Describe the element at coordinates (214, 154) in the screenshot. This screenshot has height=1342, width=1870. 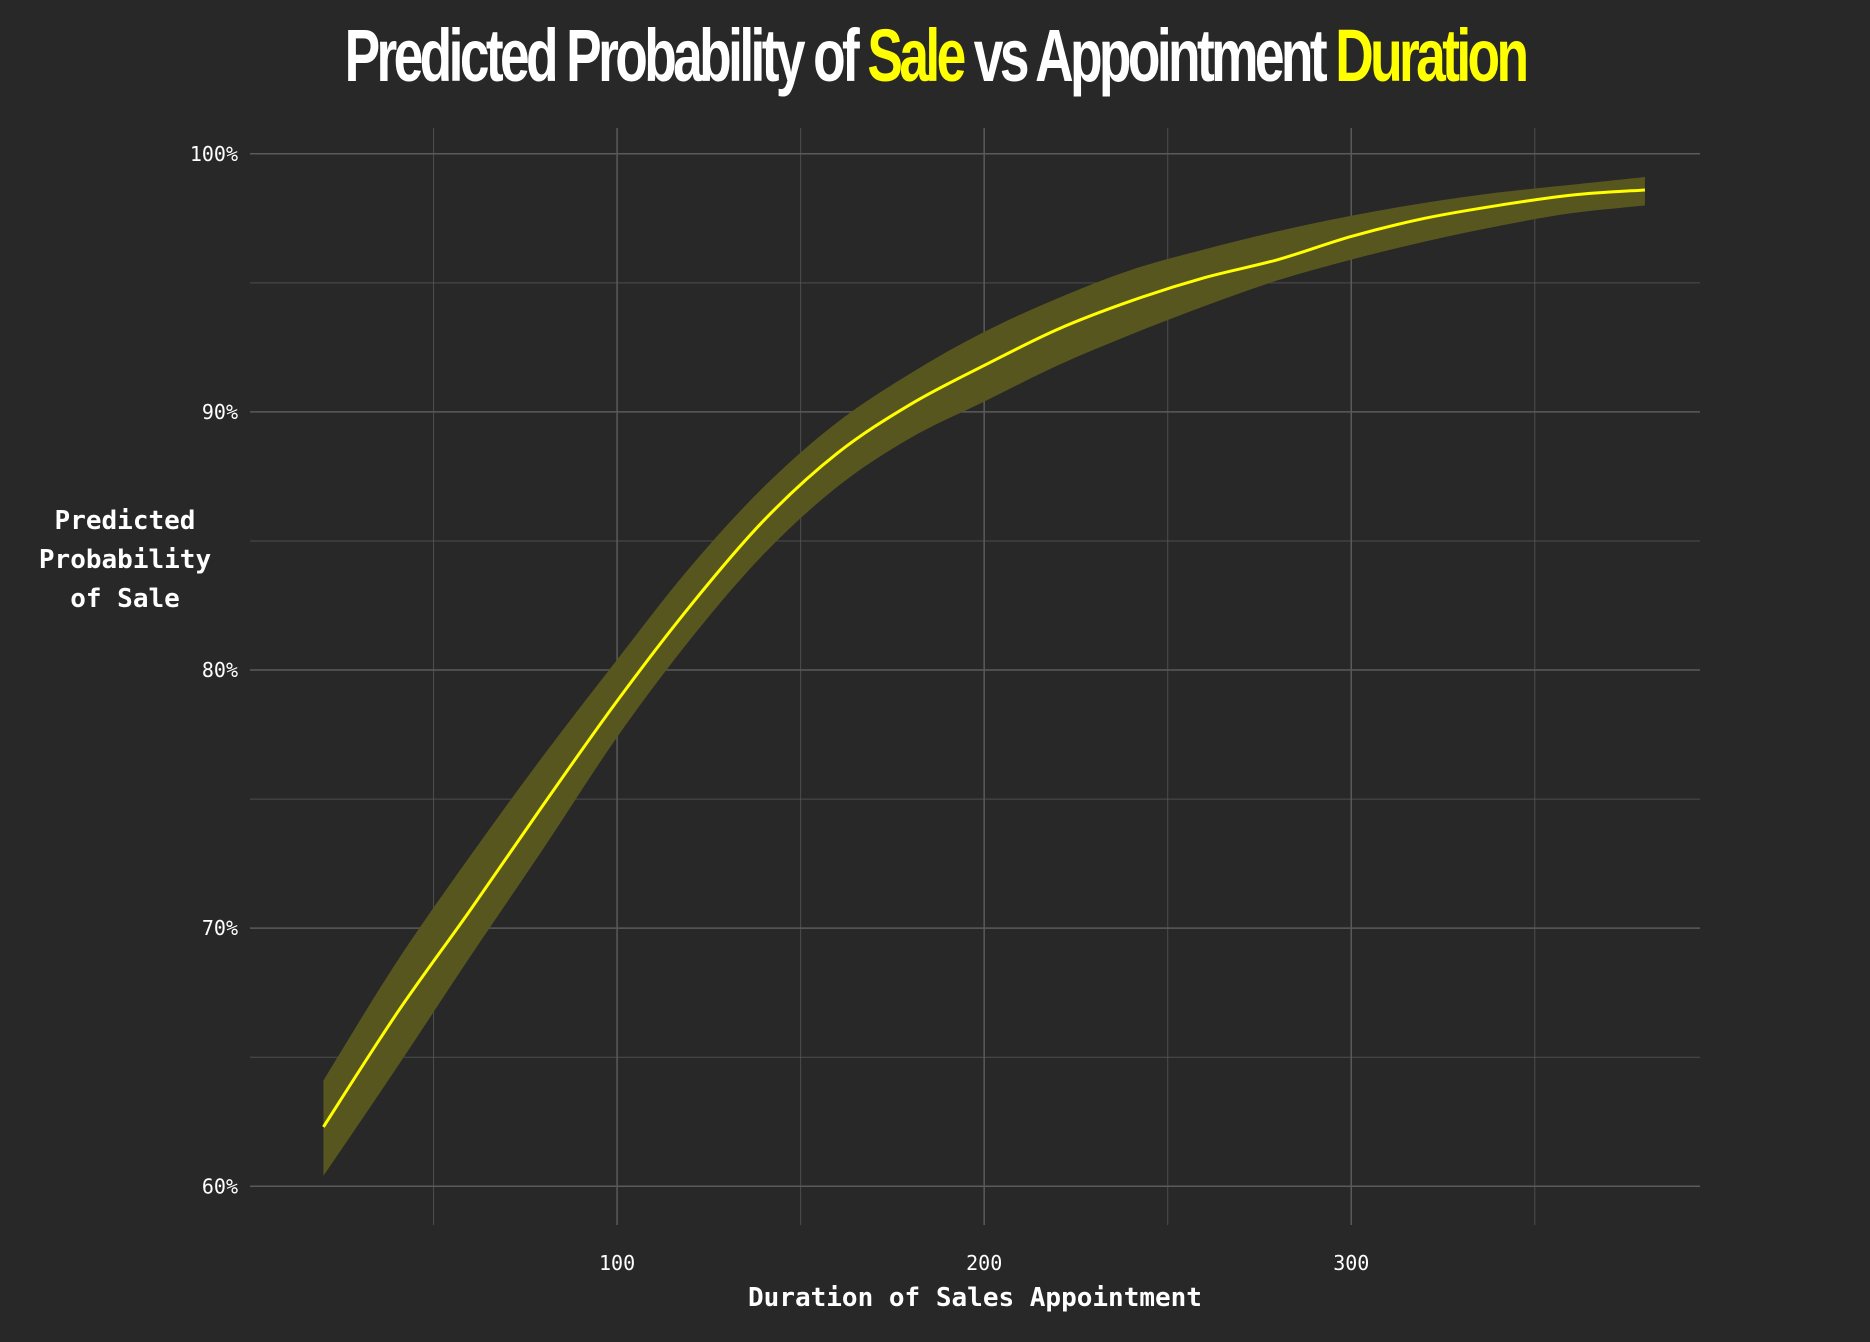
I see `y-tick-label: 100%` at that location.